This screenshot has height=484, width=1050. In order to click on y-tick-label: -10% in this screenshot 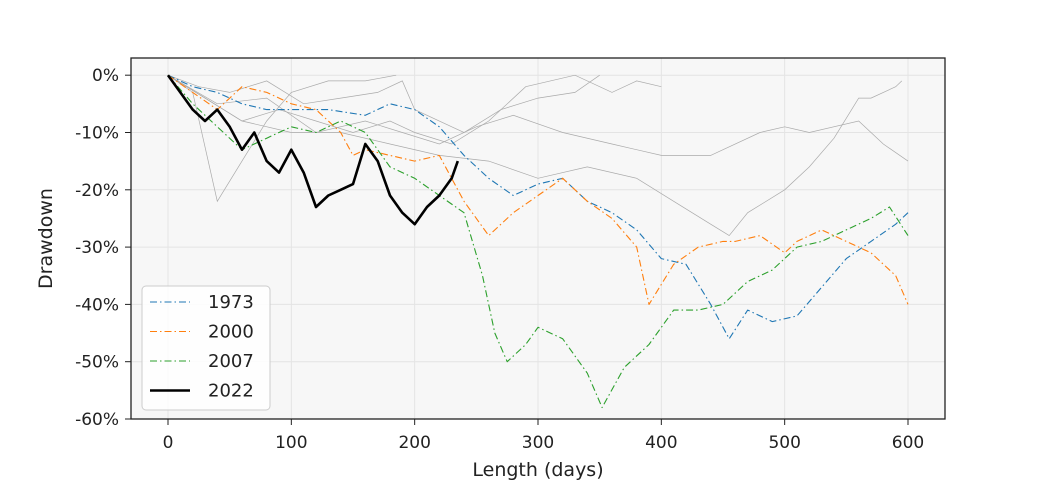, I will do `click(97, 133)`.